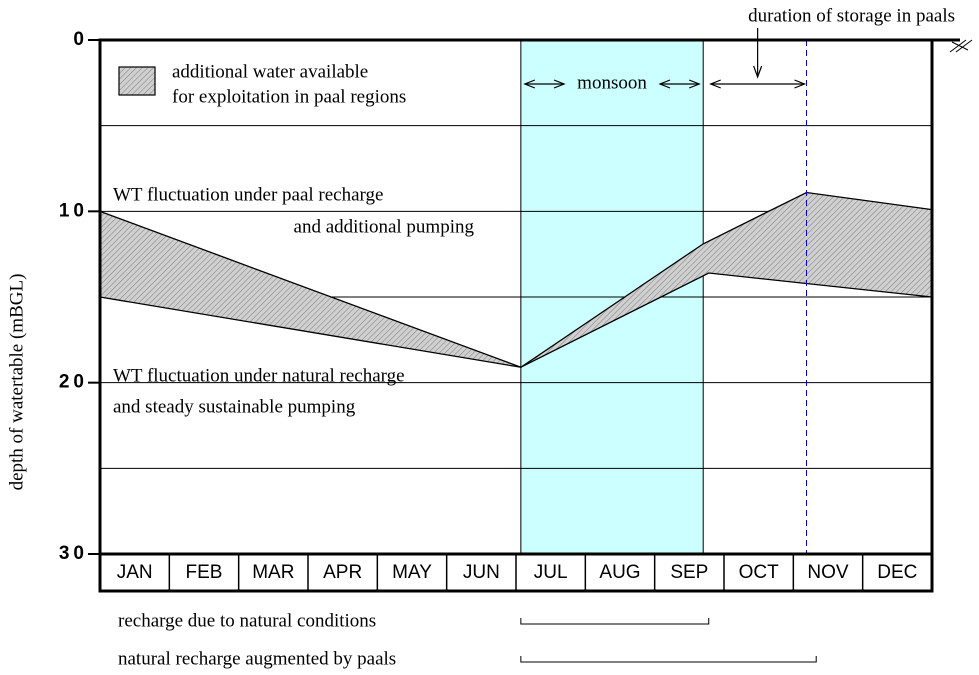 Image resolution: width=979 pixels, height=675 pixels. I want to click on monsoon-label: monsoon, so click(612, 82).